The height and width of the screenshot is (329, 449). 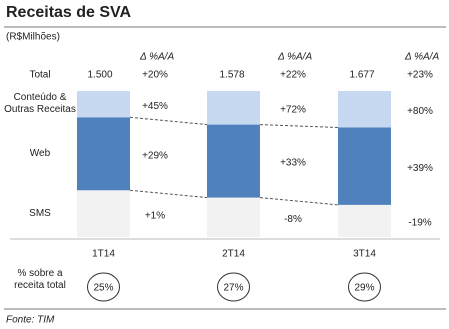 I want to click on share-value: 27%, so click(x=233, y=288).